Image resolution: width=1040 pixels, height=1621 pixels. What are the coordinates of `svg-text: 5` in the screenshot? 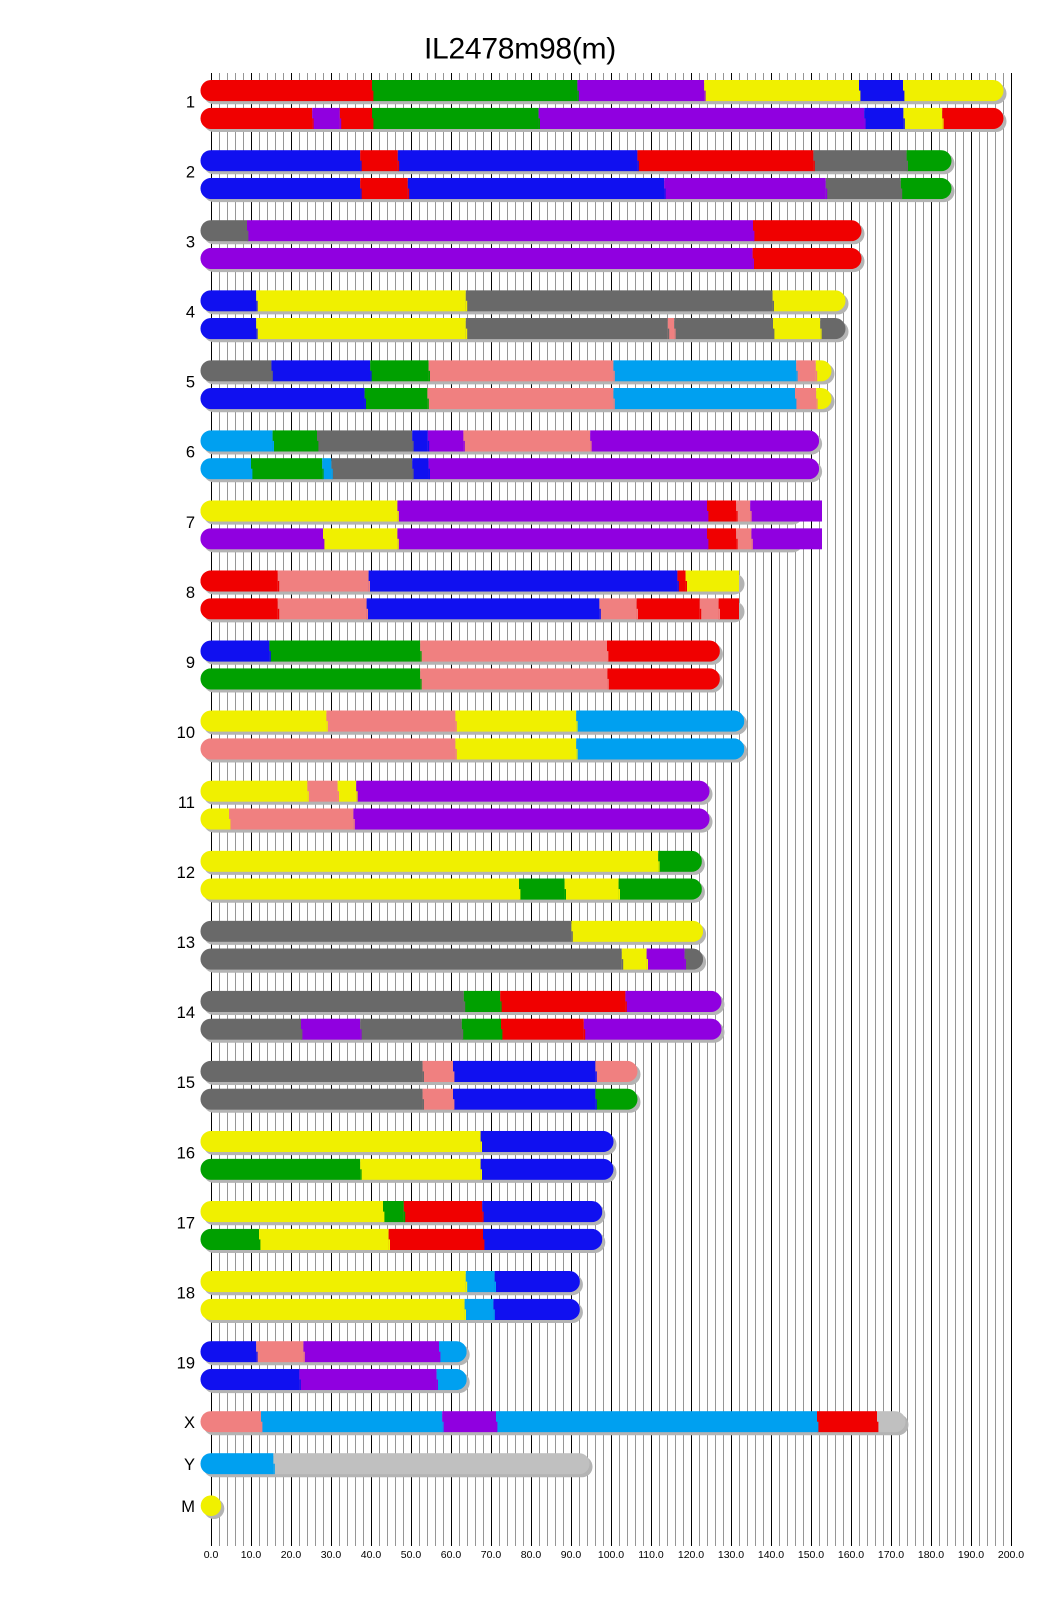 It's located at (190, 383).